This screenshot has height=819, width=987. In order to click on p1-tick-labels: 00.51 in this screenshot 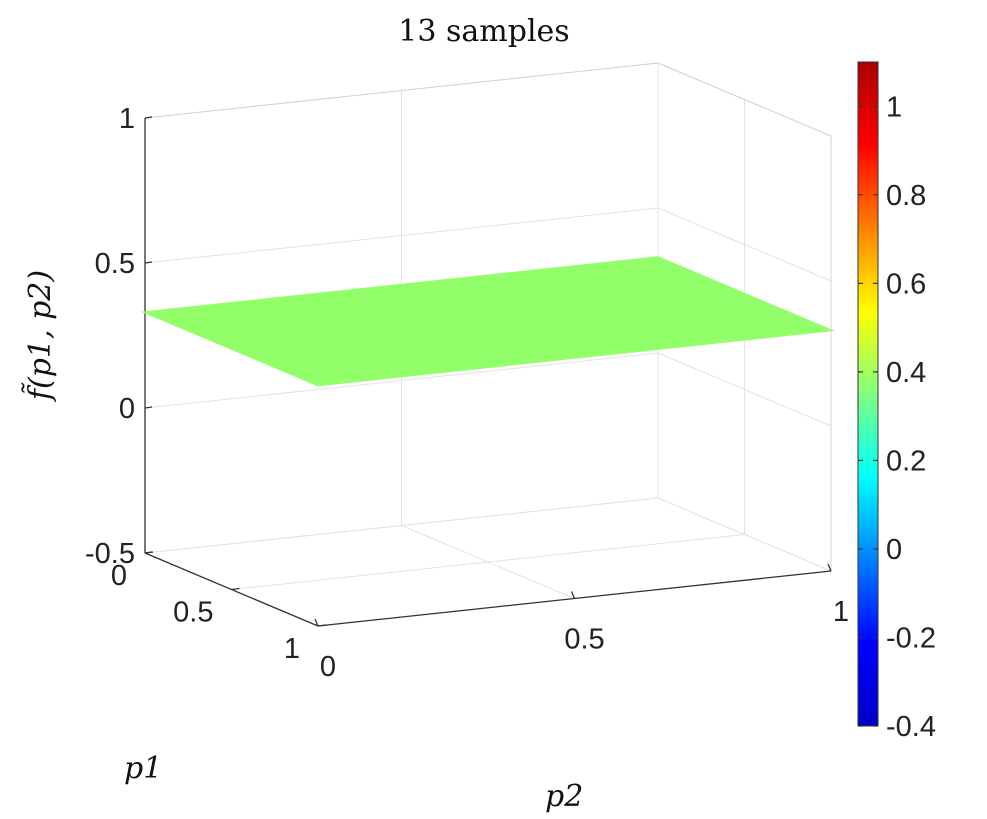, I will do `click(205, 612)`.